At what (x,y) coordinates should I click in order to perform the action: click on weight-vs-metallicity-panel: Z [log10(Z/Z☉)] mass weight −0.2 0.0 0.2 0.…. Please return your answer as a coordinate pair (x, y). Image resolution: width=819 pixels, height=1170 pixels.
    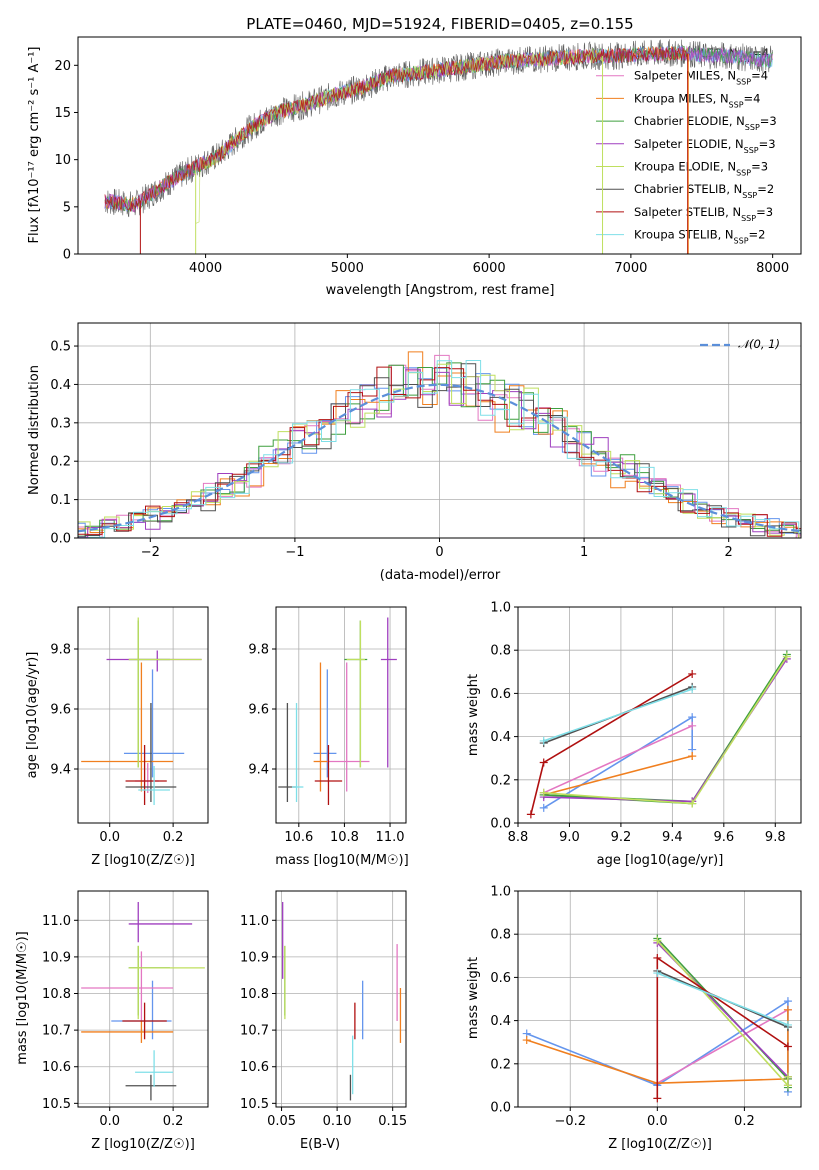
    Looking at the image, I should click on (634, 1018).